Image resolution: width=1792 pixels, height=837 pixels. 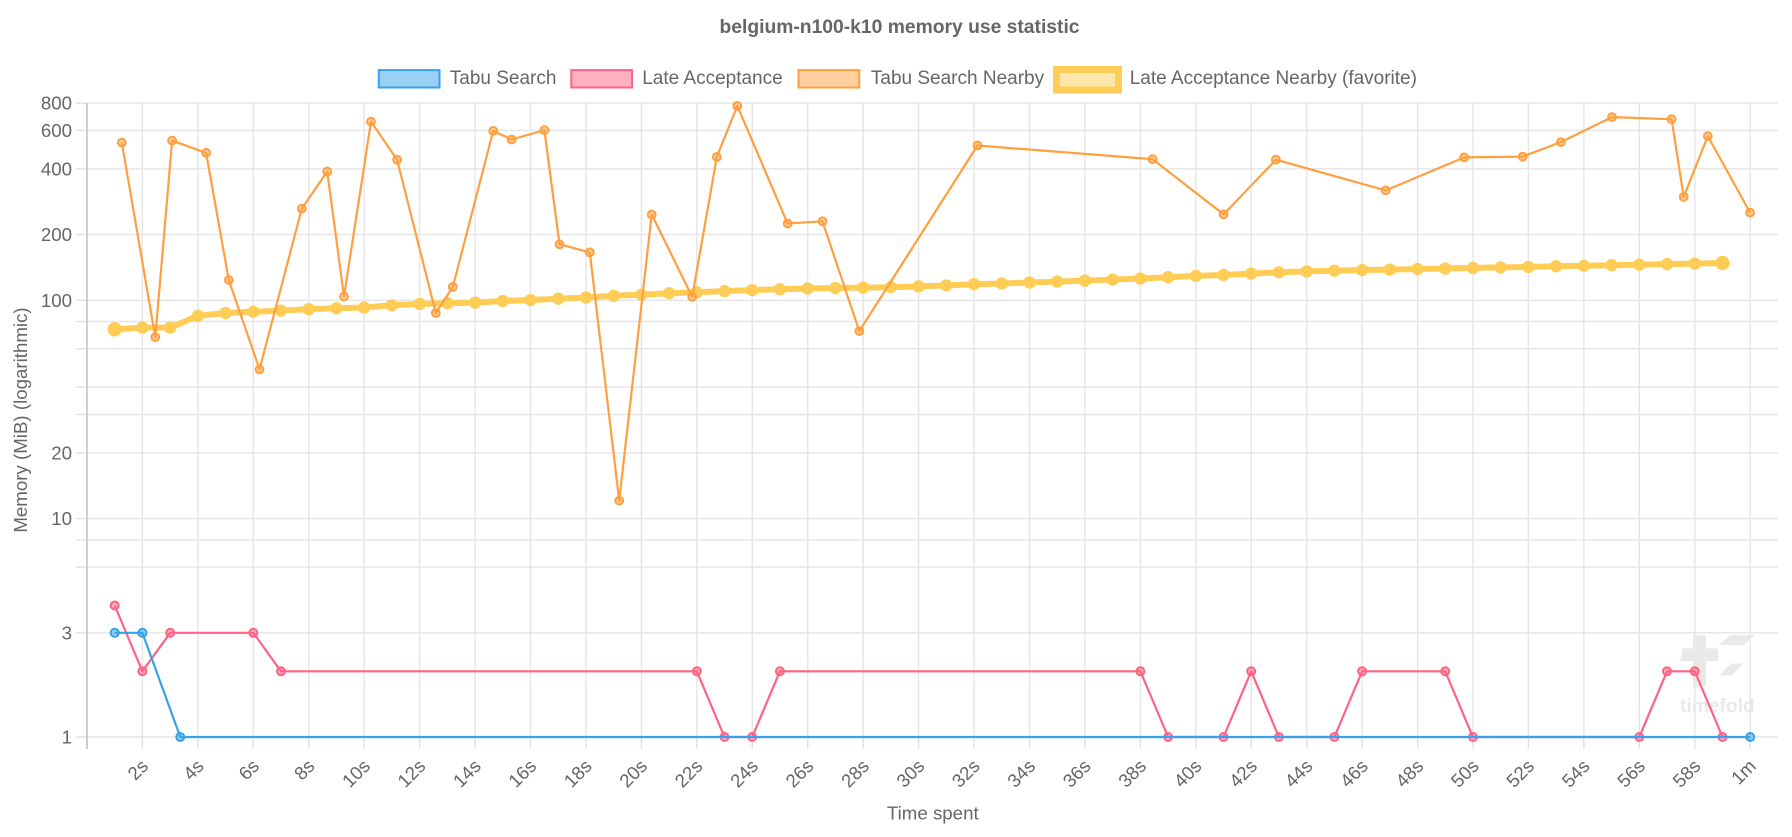 I want to click on svg-text: Memory (MiB) (logarithmic), so click(x=20, y=419).